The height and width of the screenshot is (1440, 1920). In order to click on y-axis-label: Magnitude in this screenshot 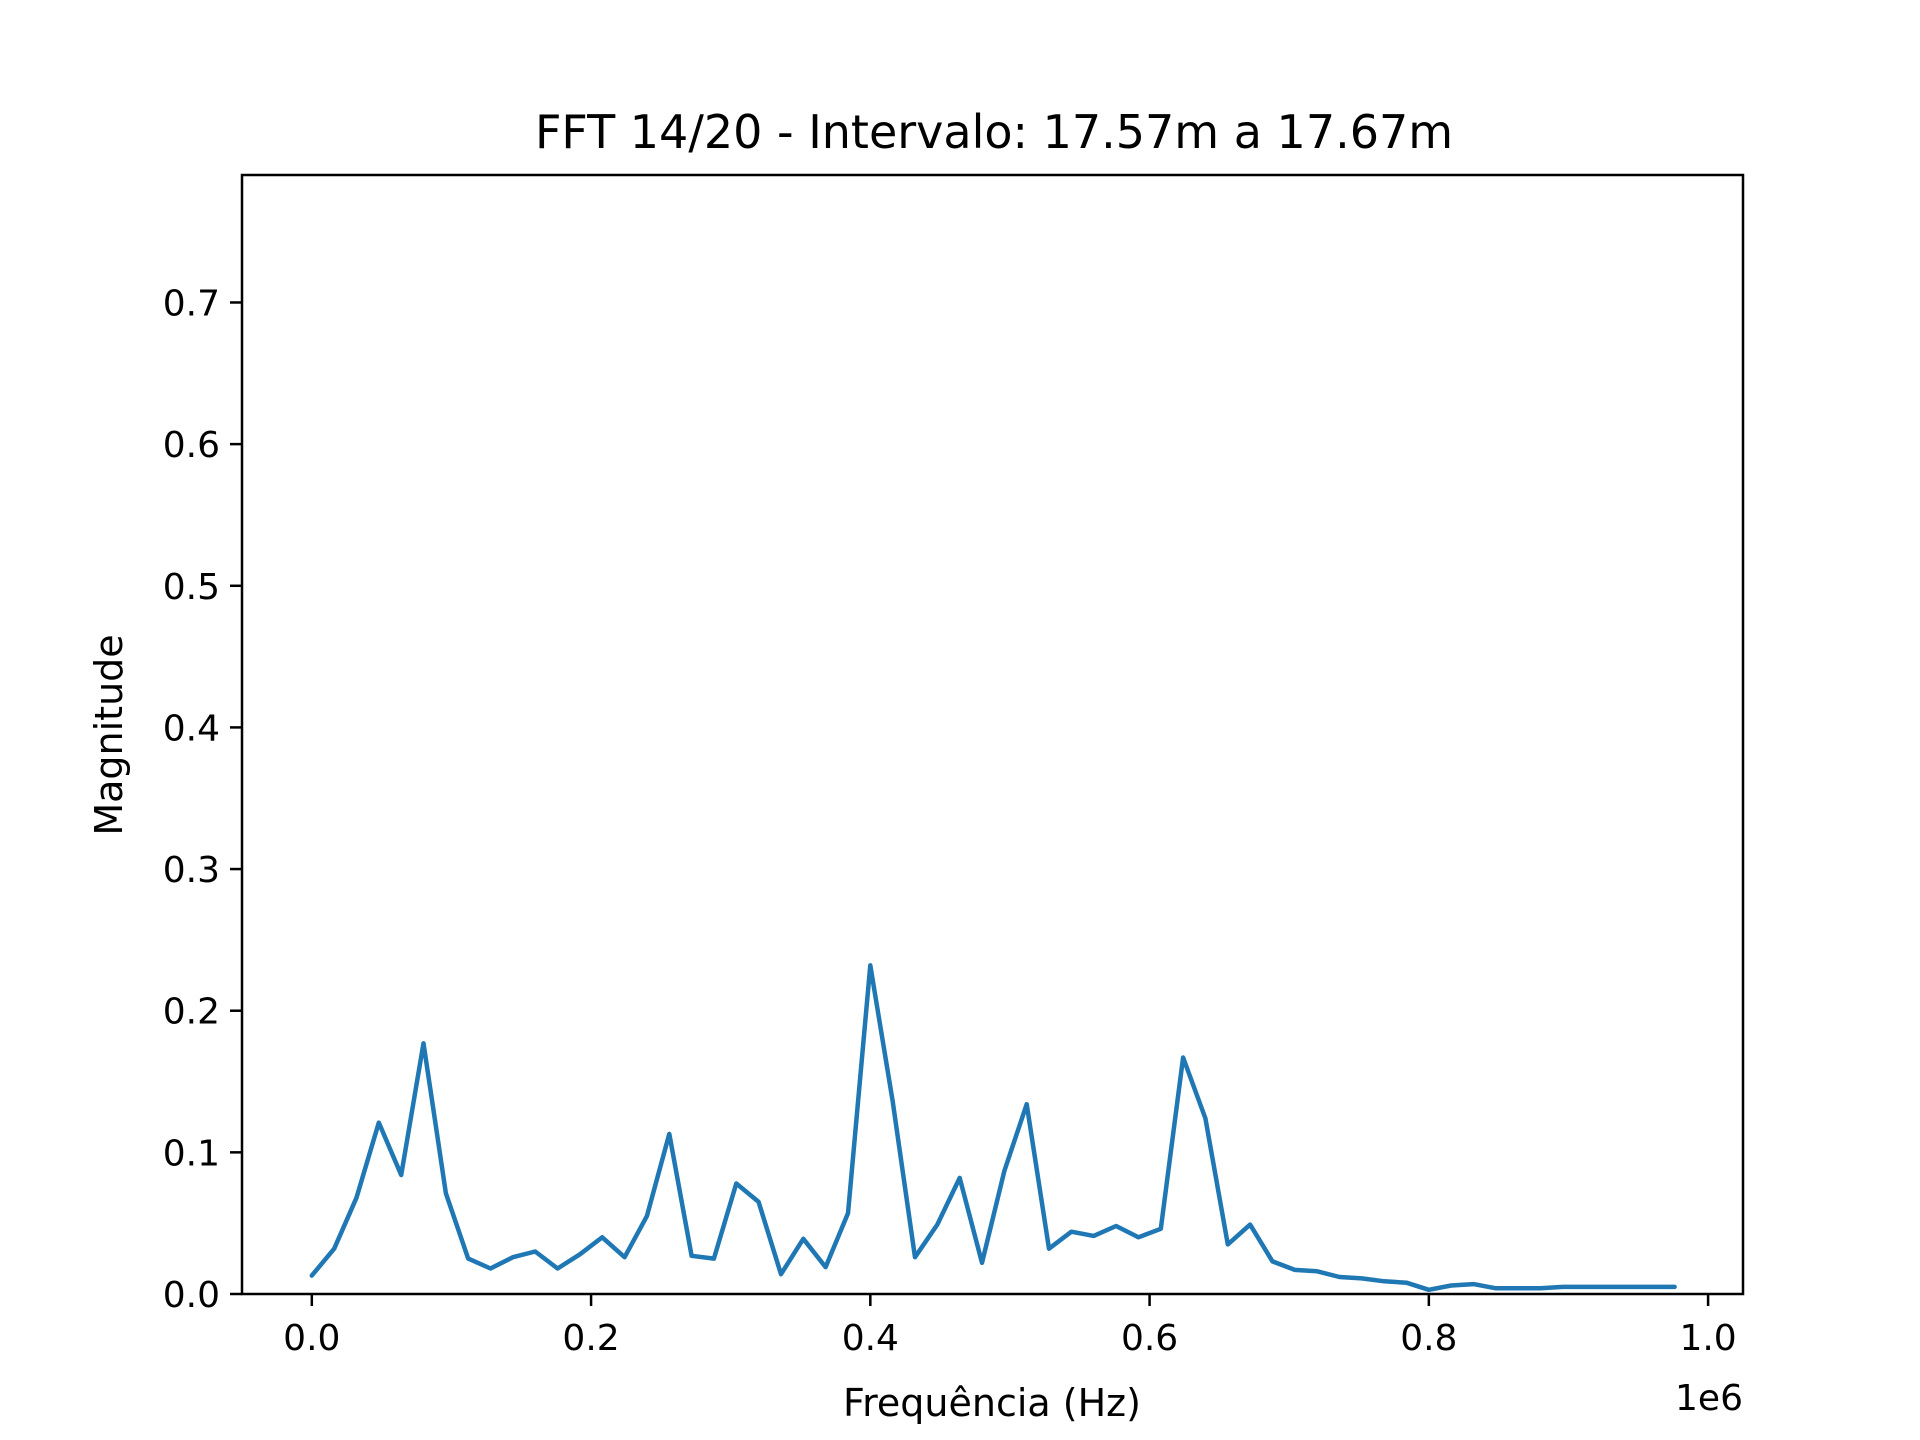, I will do `click(109, 734)`.